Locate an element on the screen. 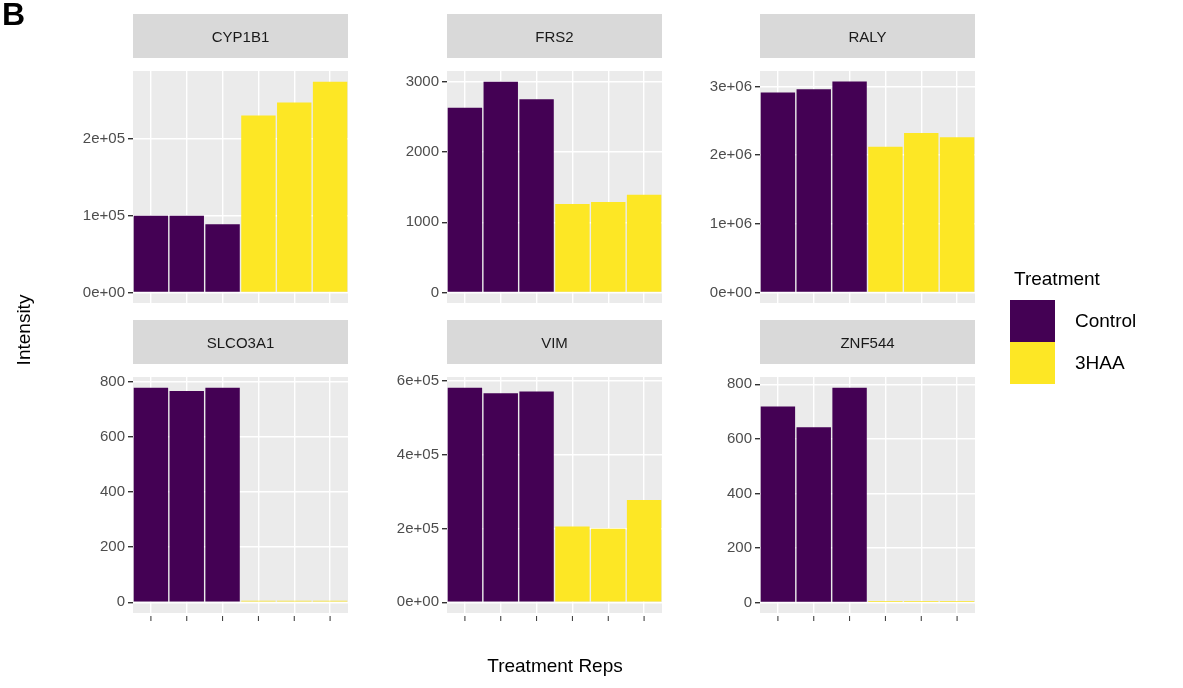 The height and width of the screenshot is (688, 1183). chart-title: VIM is located at coordinates (554, 342).